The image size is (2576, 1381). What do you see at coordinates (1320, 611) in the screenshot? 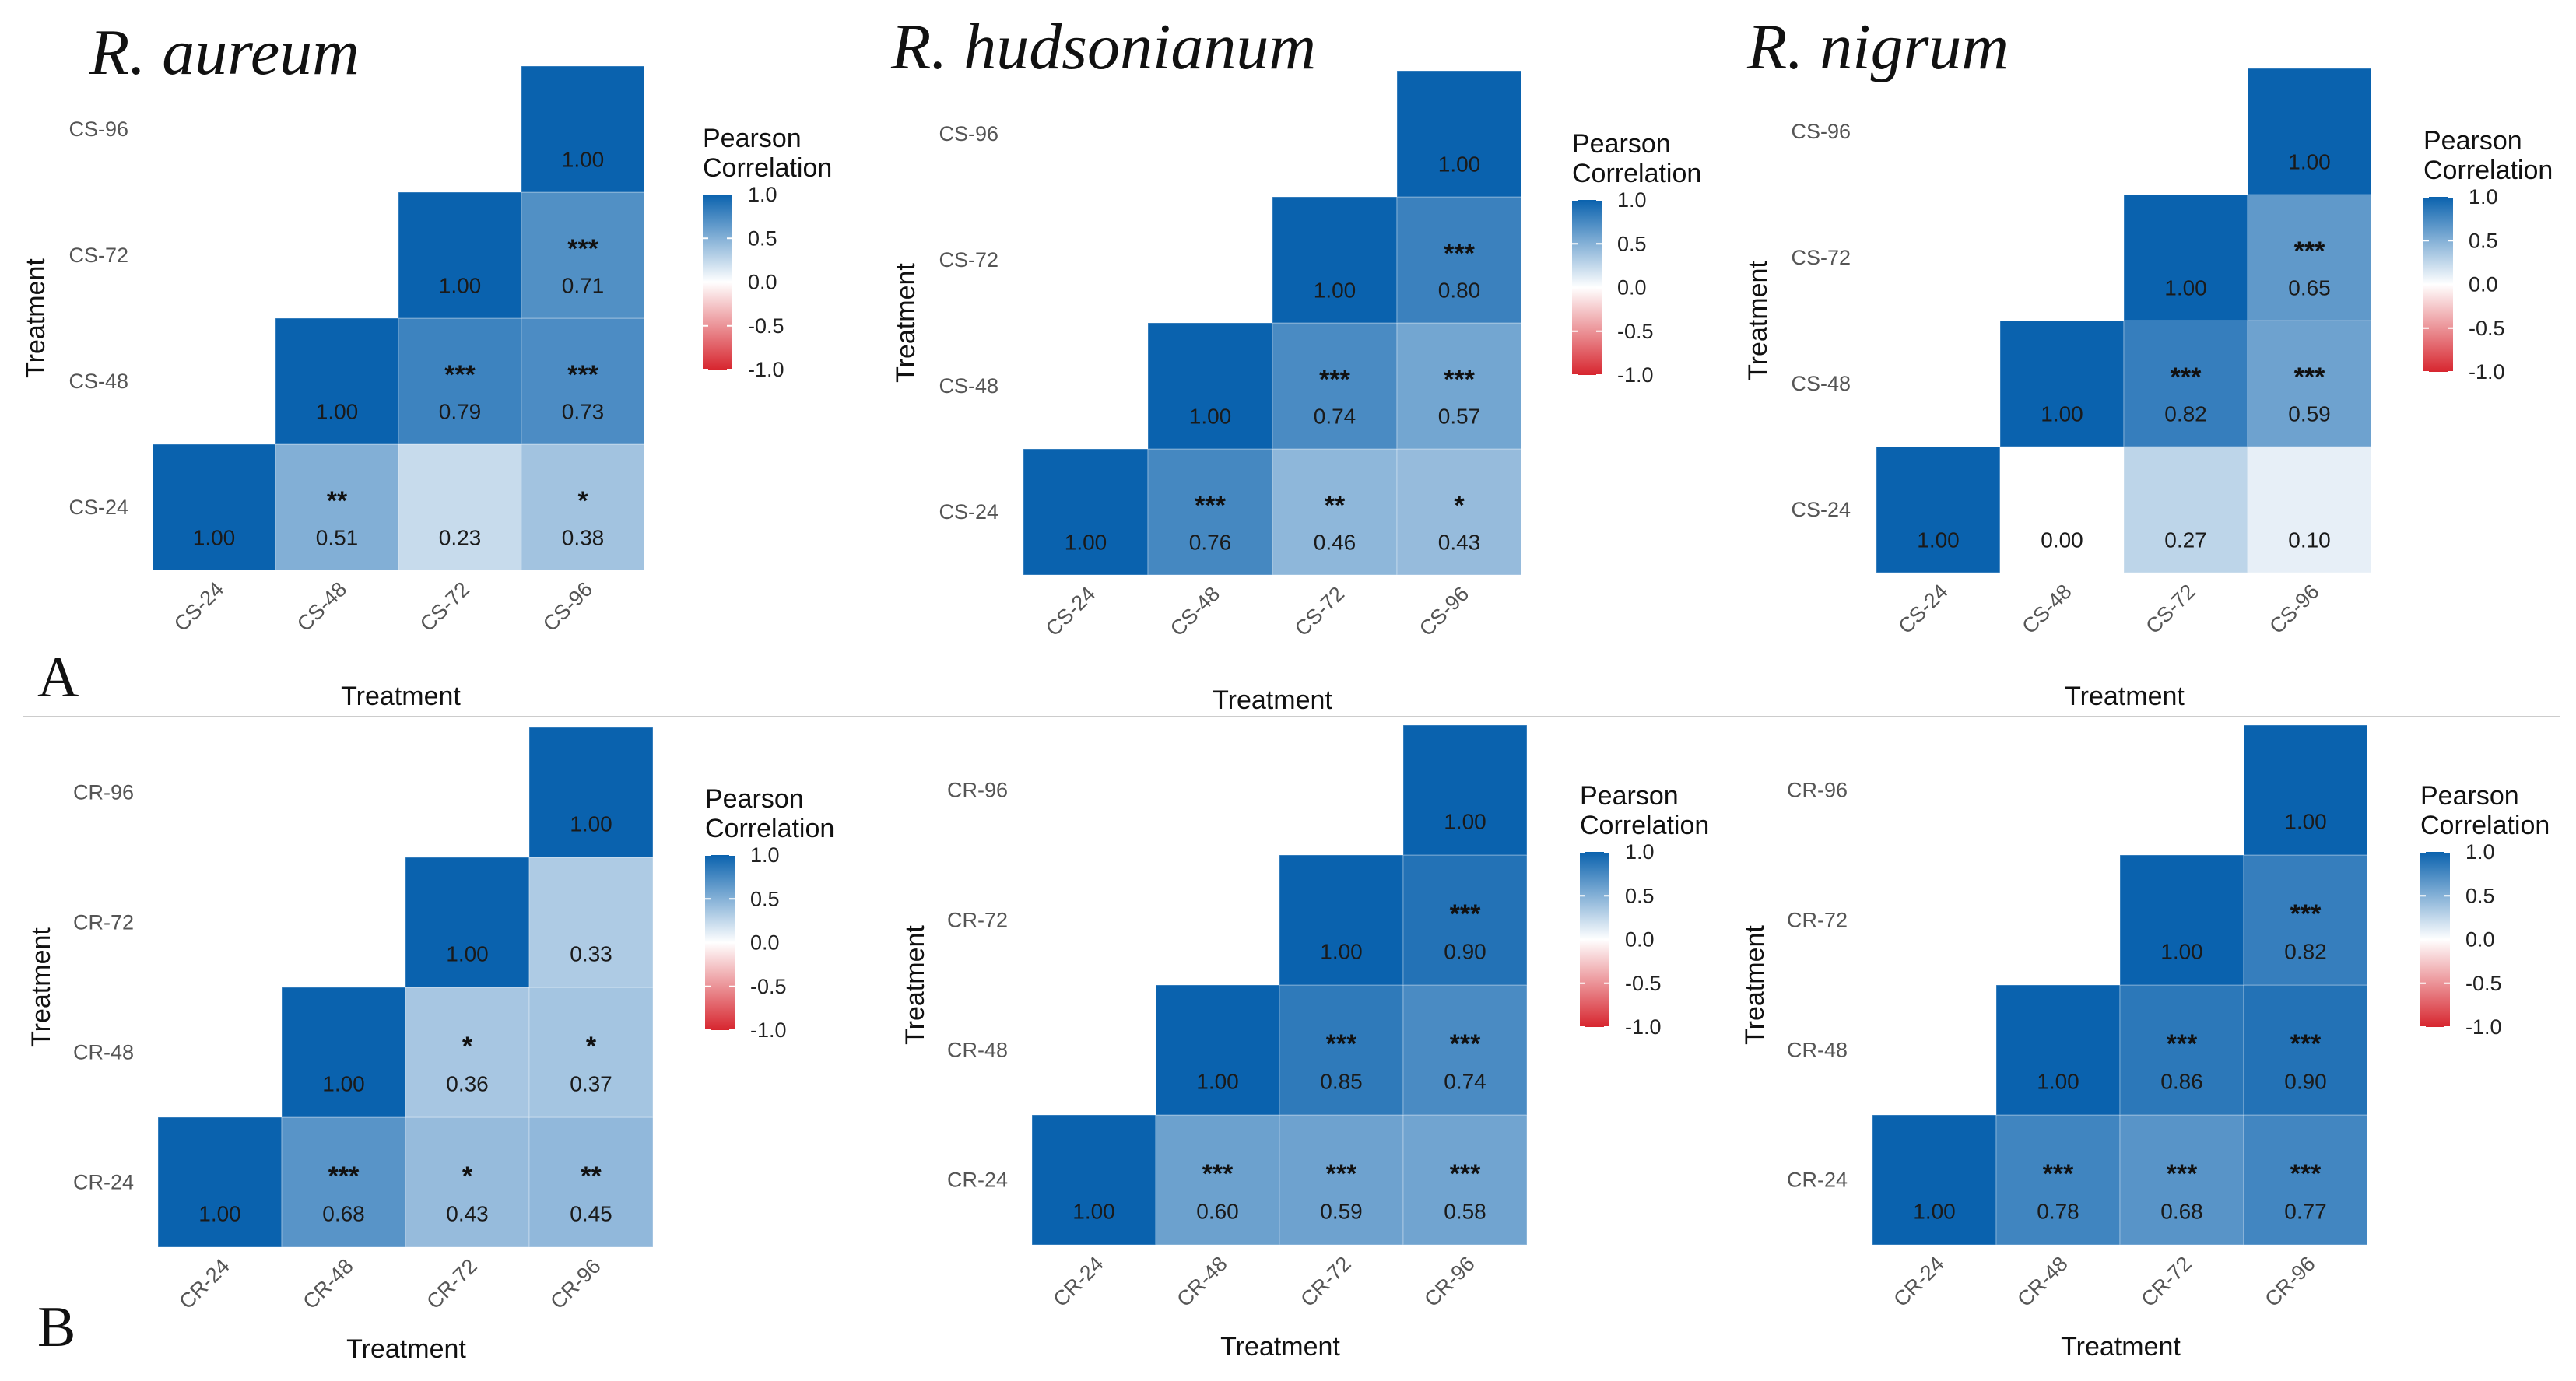
I see `x-tick-label: CS-72` at bounding box center [1320, 611].